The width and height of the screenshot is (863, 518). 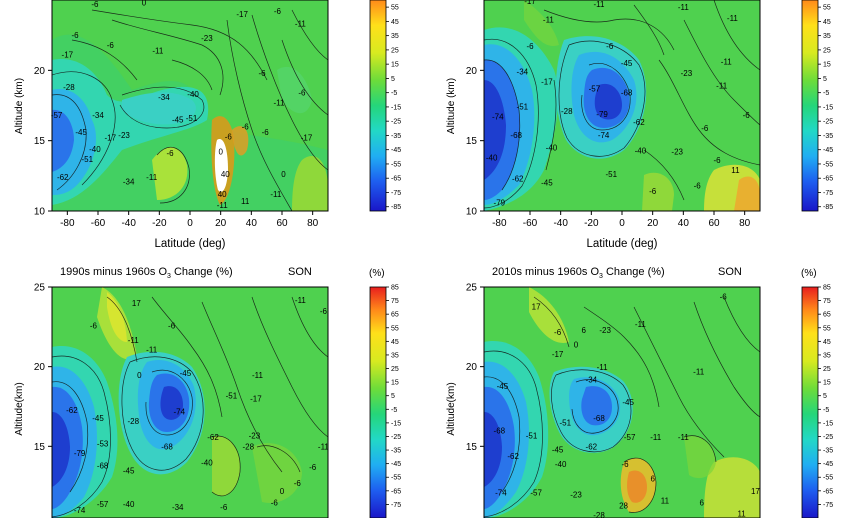 I want to click on contour-field-top-left, so click(x=190, y=105).